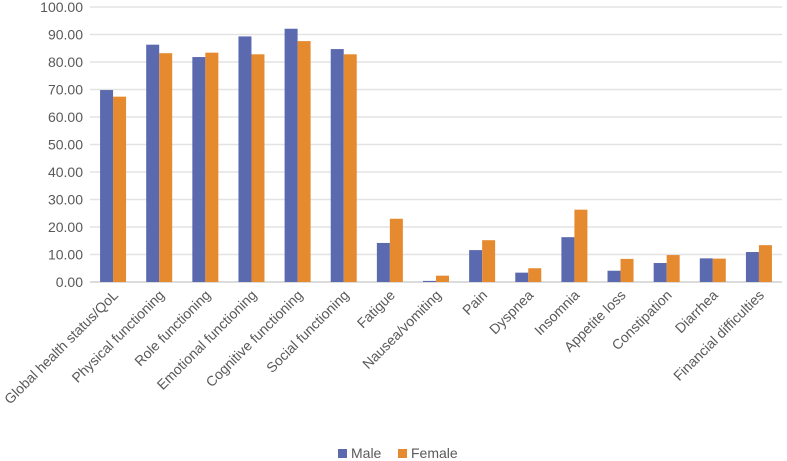 The width and height of the screenshot is (787, 461). What do you see at coordinates (511, 312) in the screenshot?
I see `x-tick-label: Dyspnea` at bounding box center [511, 312].